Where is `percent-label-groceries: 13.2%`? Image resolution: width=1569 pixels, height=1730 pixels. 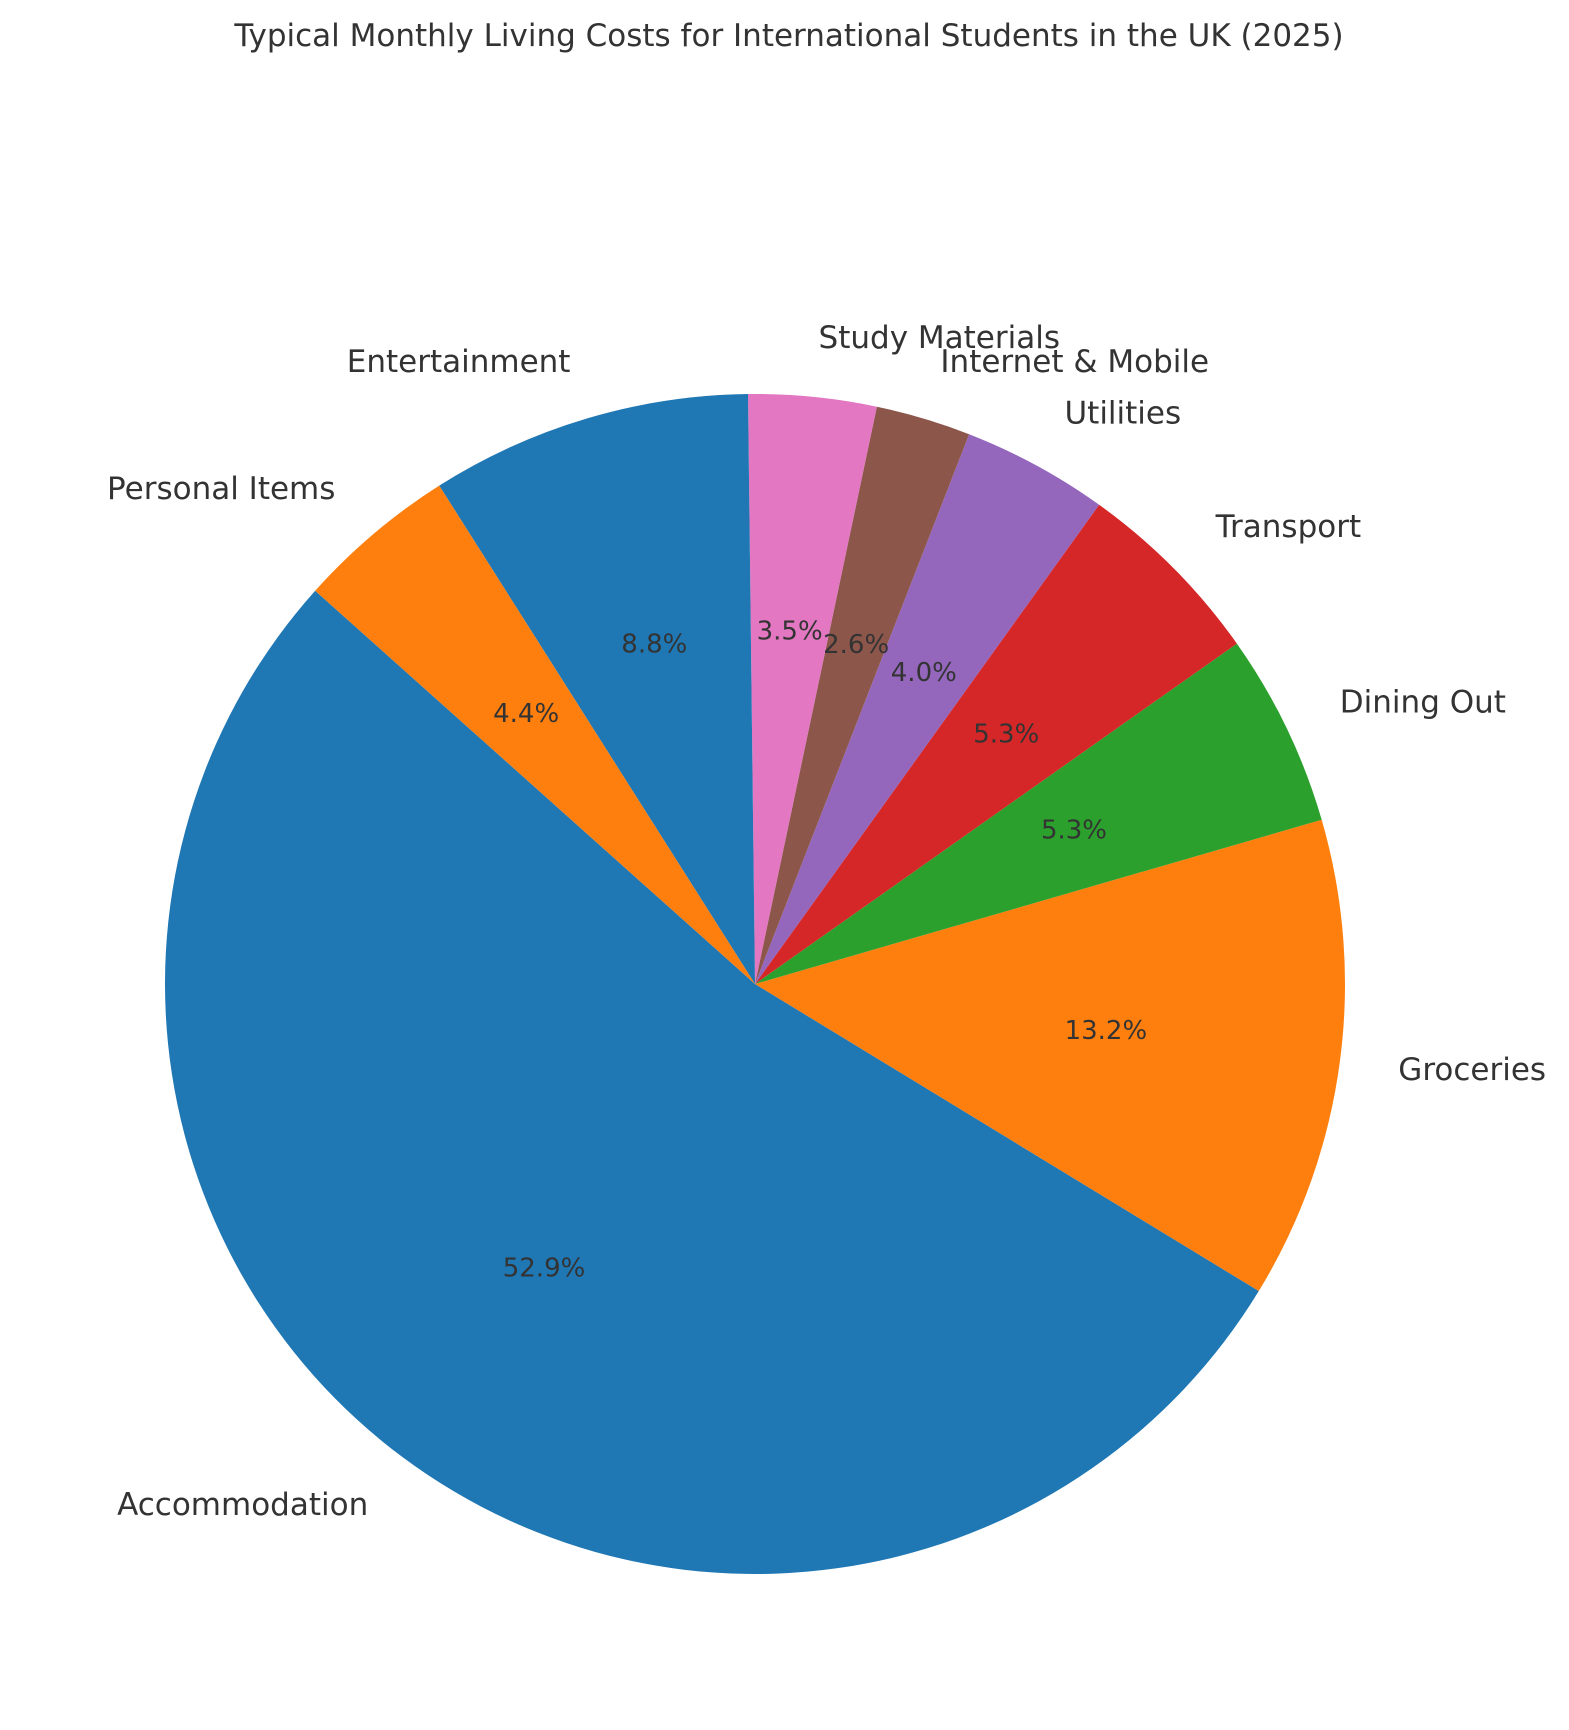 percent-label-groceries: 13.2% is located at coordinates (1106, 1031).